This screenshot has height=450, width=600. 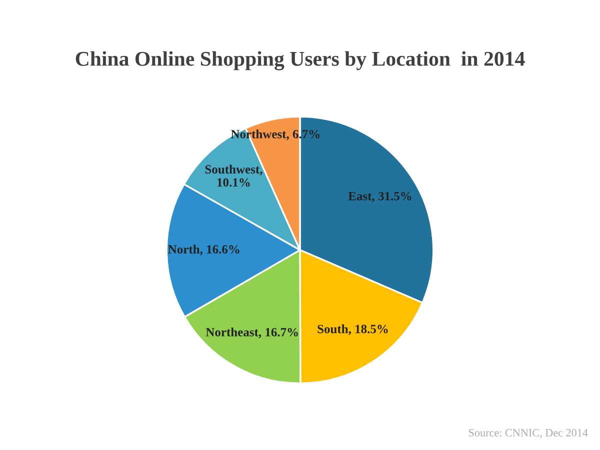 What do you see at coordinates (528, 433) in the screenshot?
I see `source-note: Source: CNNIC, Dec 2014` at bounding box center [528, 433].